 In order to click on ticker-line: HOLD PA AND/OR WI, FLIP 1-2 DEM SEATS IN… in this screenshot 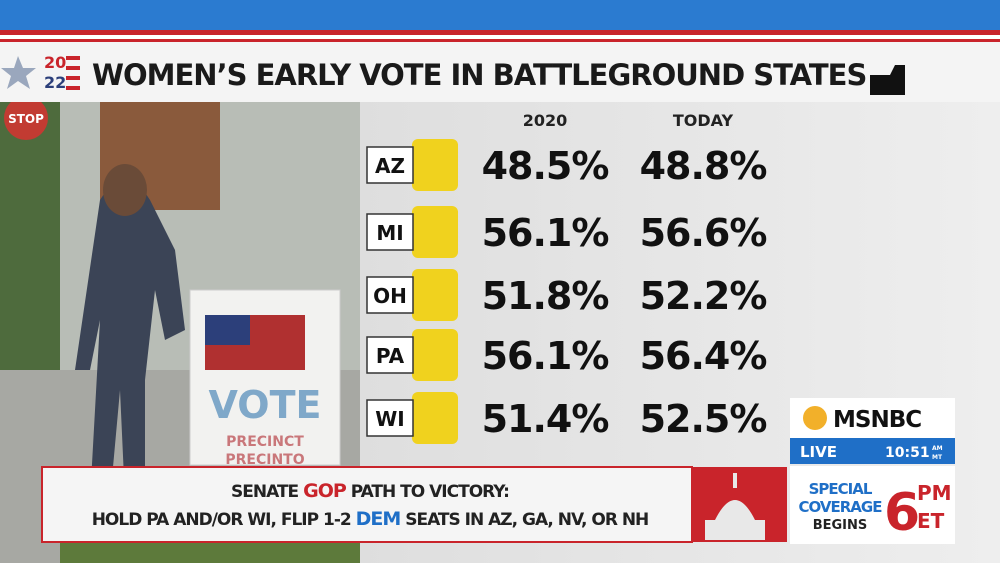, I will do `click(370, 519)`.